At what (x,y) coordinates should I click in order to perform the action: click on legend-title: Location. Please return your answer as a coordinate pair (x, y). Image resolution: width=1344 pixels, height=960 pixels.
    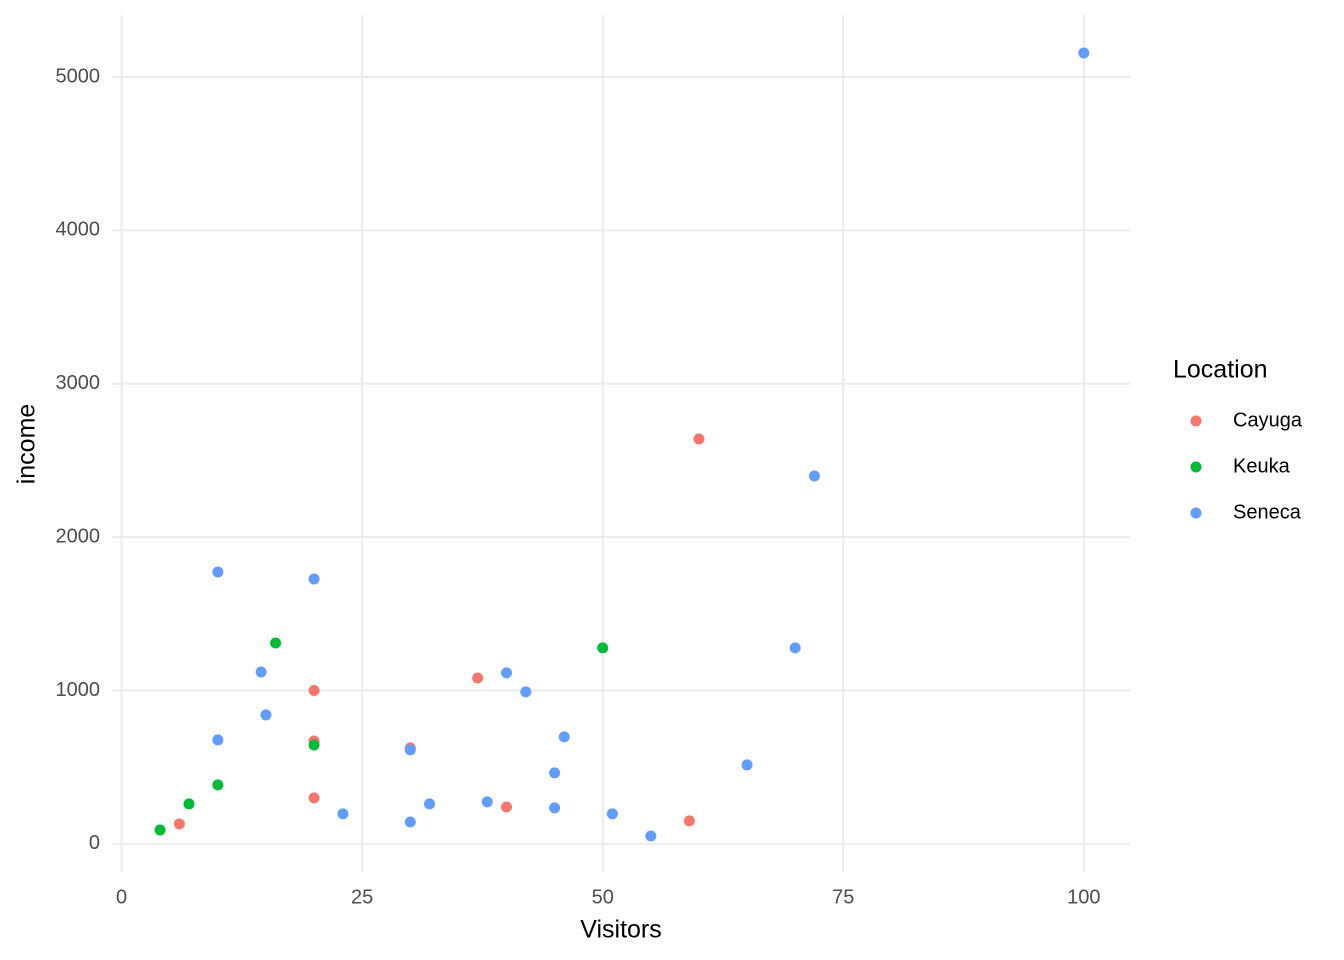
    Looking at the image, I should click on (1220, 370).